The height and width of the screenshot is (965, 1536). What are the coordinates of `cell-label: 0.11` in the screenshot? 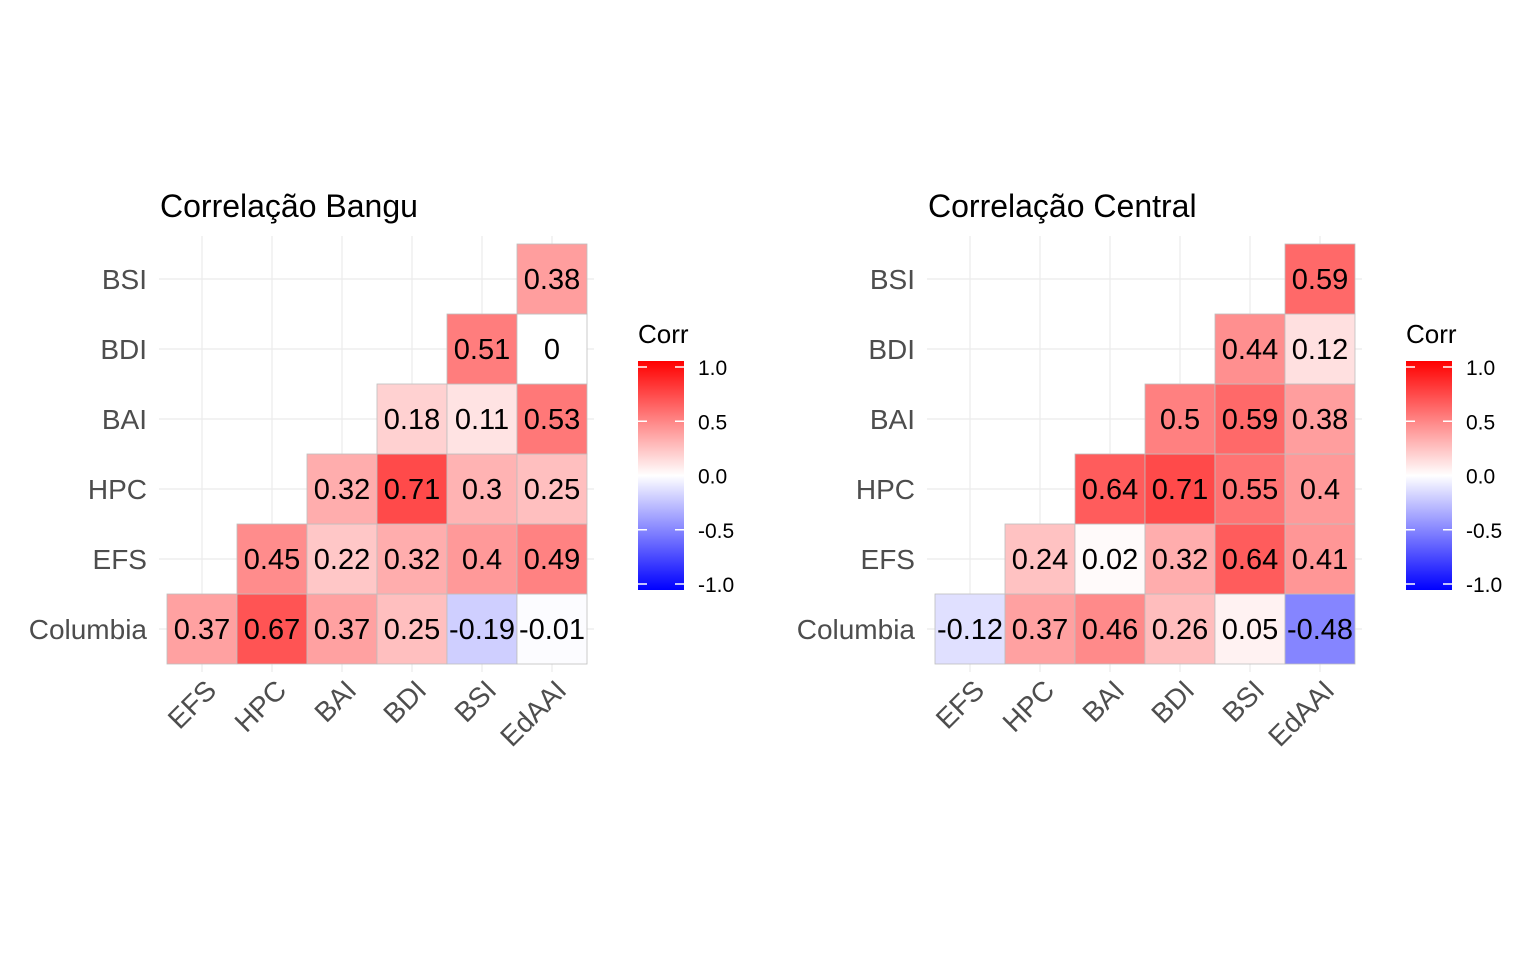 It's located at (482, 420).